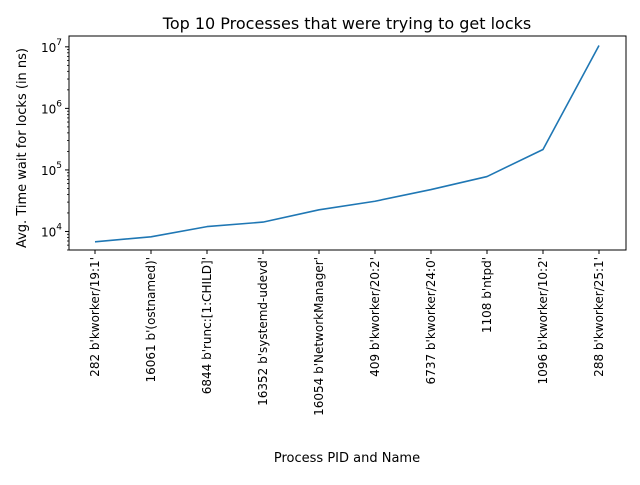  What do you see at coordinates (347, 458) in the screenshot?
I see `x-axis-label: Process PID and Name` at bounding box center [347, 458].